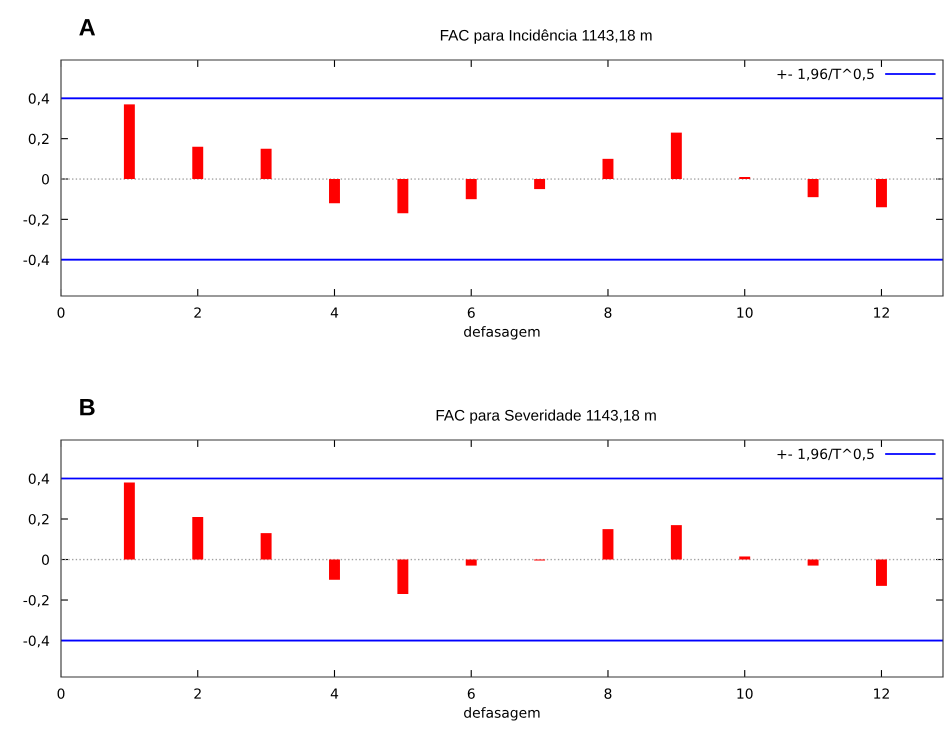 The image size is (945, 737). I want to click on chart-title: FAC para Incidência 1143,18 m, so click(546, 36).